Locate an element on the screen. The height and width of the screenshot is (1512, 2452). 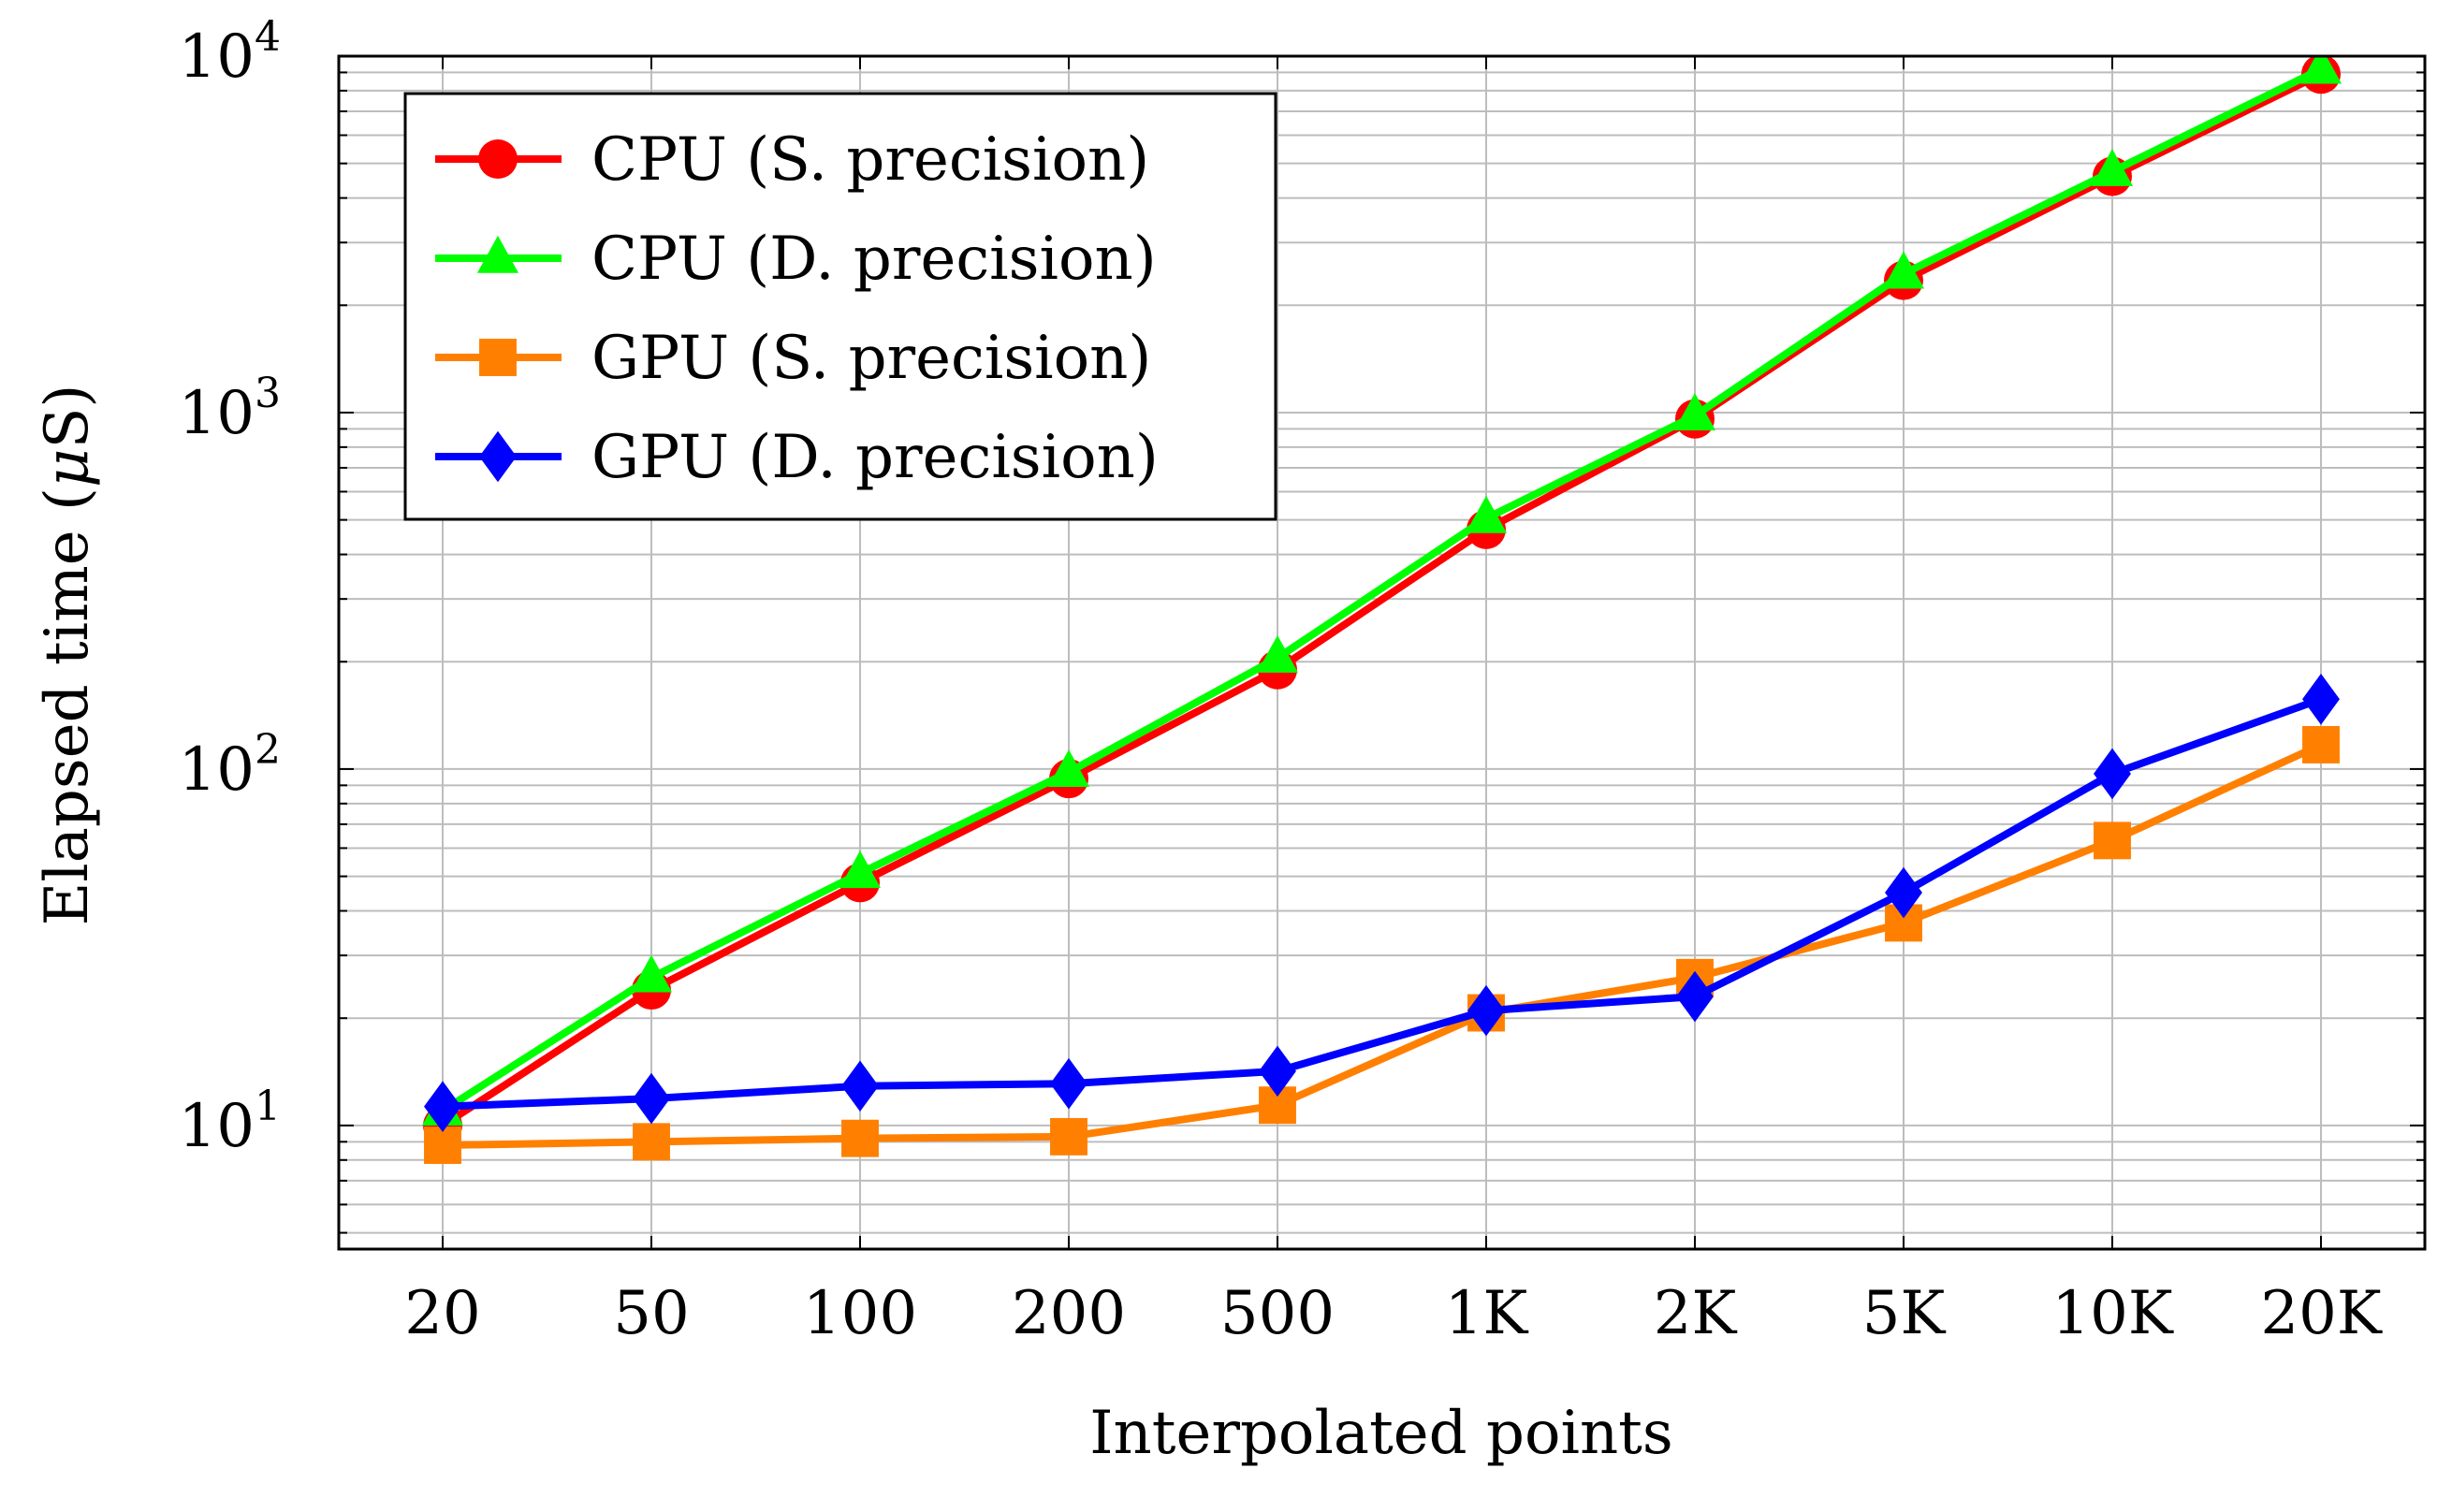
y-tick-label: 10¹ is located at coordinates (230, 1122).